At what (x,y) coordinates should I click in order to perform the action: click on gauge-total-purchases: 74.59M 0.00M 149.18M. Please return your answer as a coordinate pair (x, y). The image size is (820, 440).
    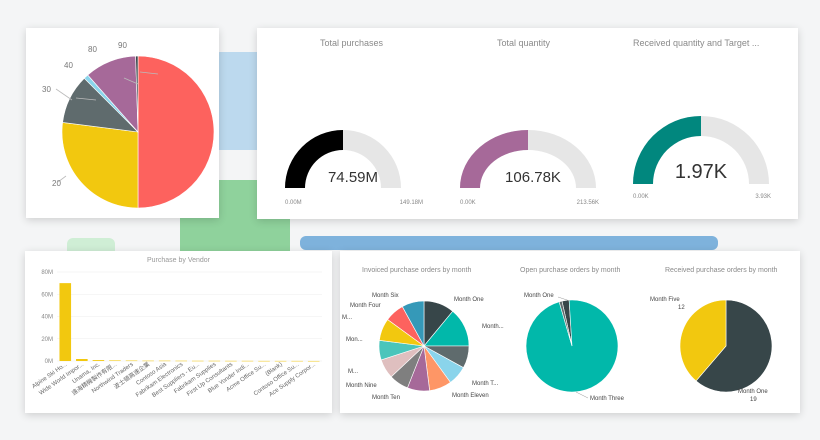
    Looking at the image, I should click on (354, 168).